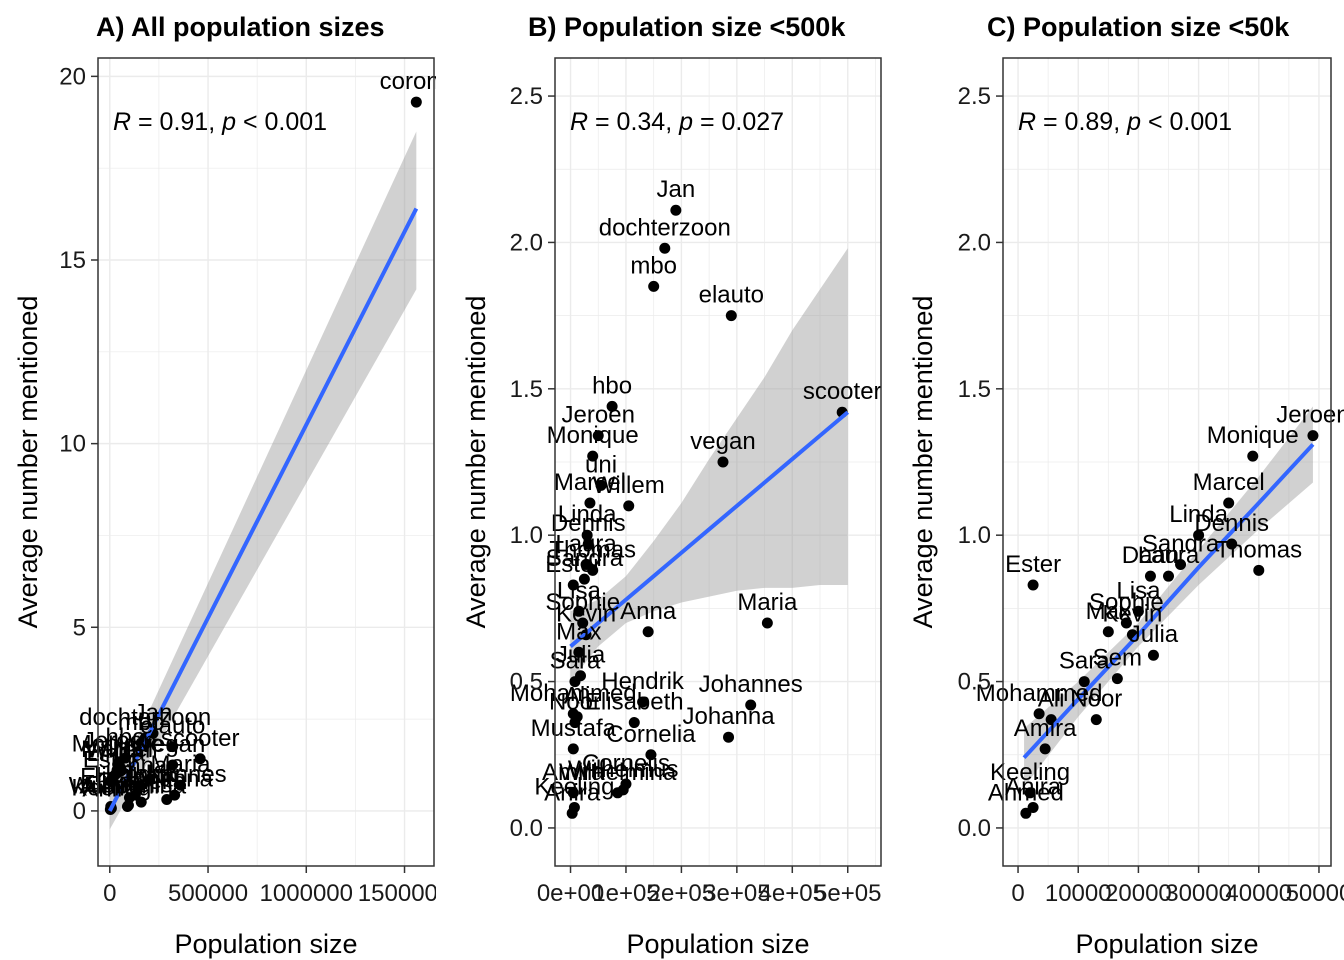  What do you see at coordinates (404, 893) in the screenshot?
I see `x-tick-label: 1500000` at bounding box center [404, 893].